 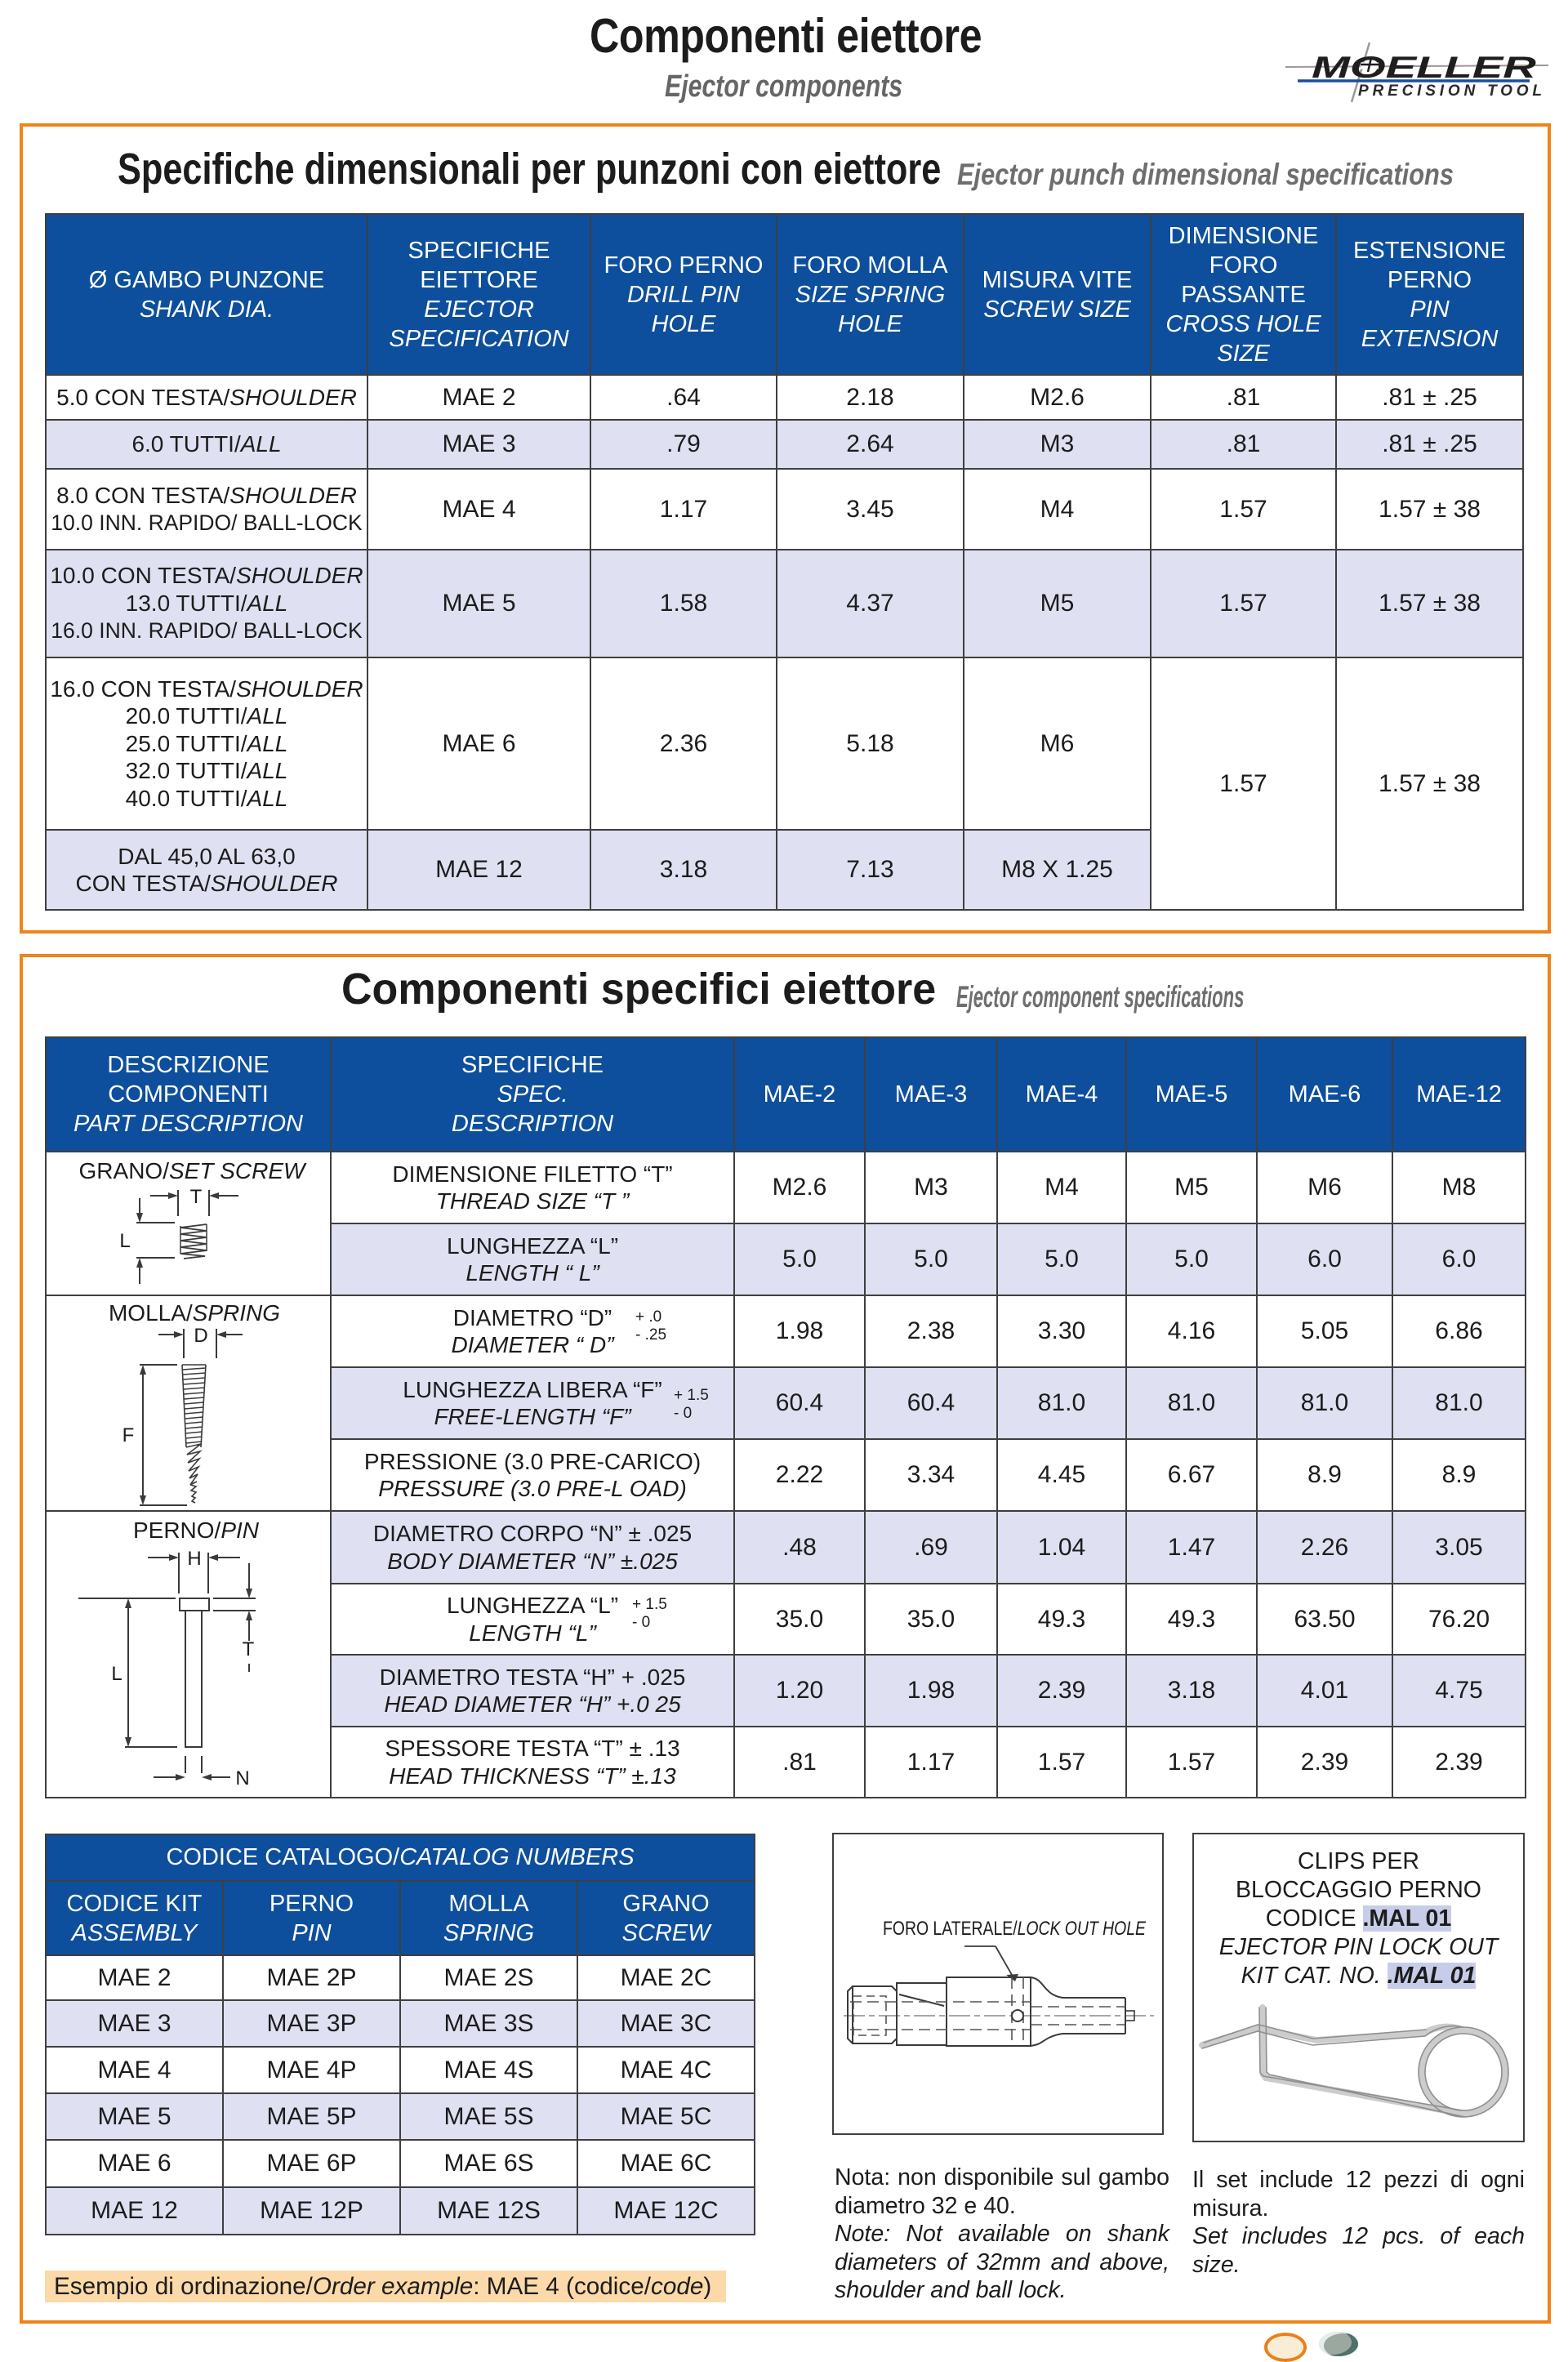 What do you see at coordinates (242, 1778) in the screenshot?
I see `svg-text: N` at bounding box center [242, 1778].